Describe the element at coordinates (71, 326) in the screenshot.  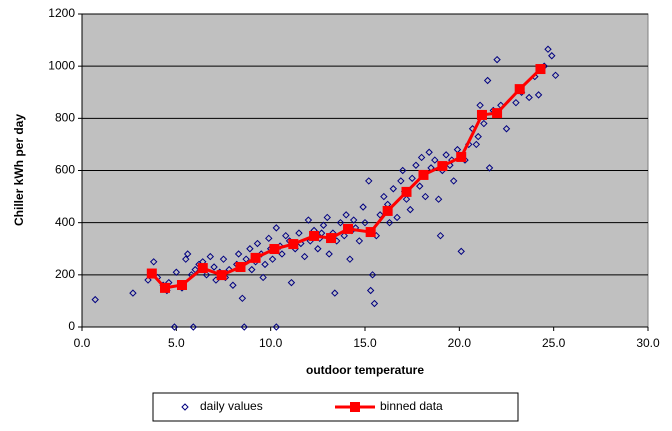
I see `y-tick-label: 0` at that location.